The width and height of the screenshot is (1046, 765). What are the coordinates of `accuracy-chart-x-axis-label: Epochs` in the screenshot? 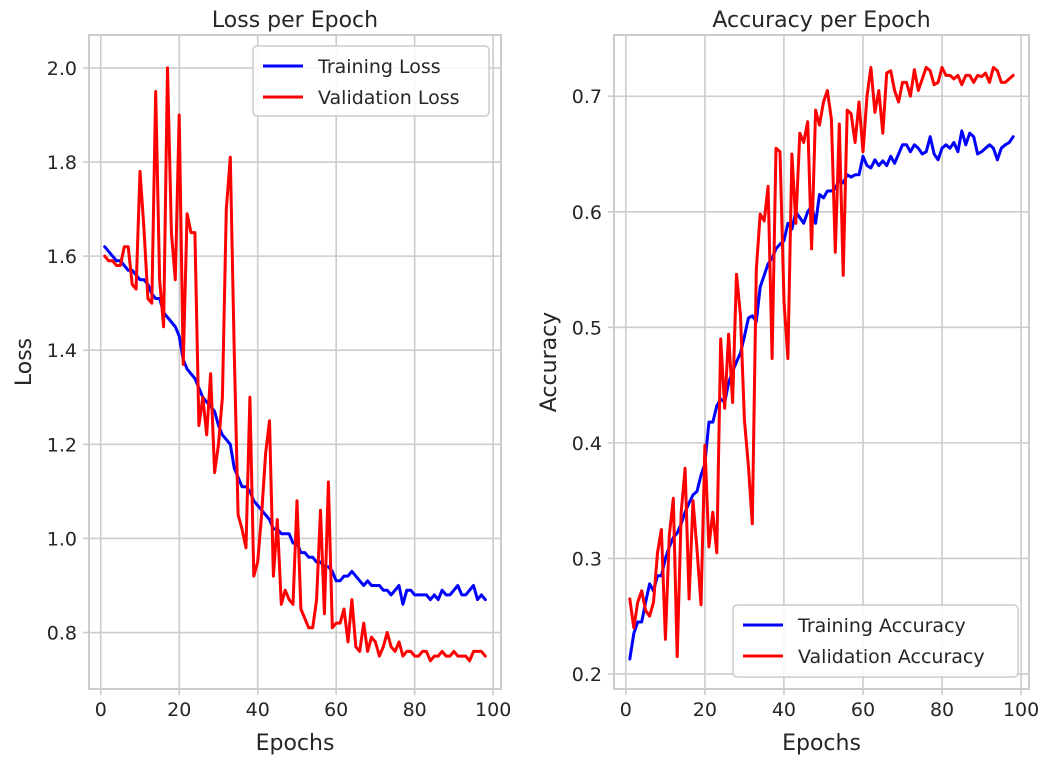 It's located at (821, 743).